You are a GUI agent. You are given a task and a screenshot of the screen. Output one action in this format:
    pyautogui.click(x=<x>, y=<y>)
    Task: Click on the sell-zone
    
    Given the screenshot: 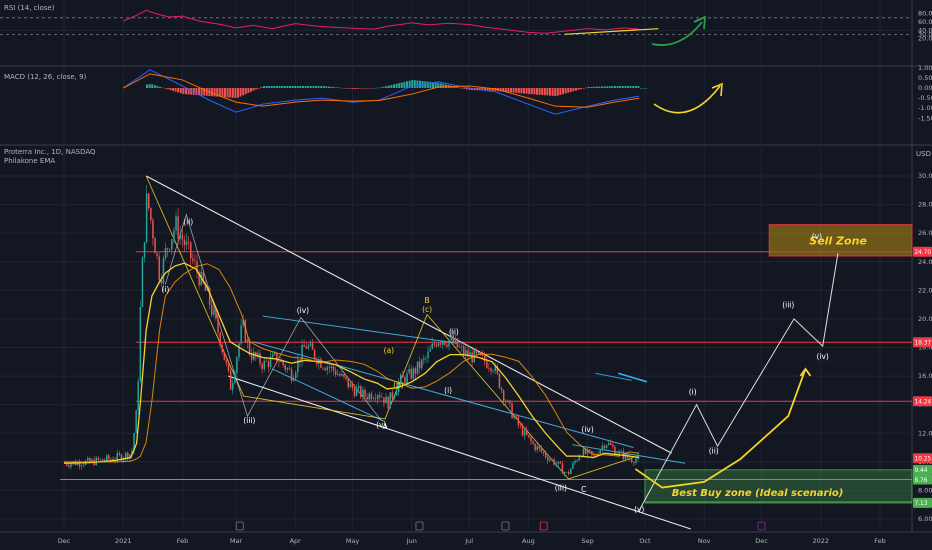 What is the action you would take?
    pyautogui.click(x=840, y=240)
    